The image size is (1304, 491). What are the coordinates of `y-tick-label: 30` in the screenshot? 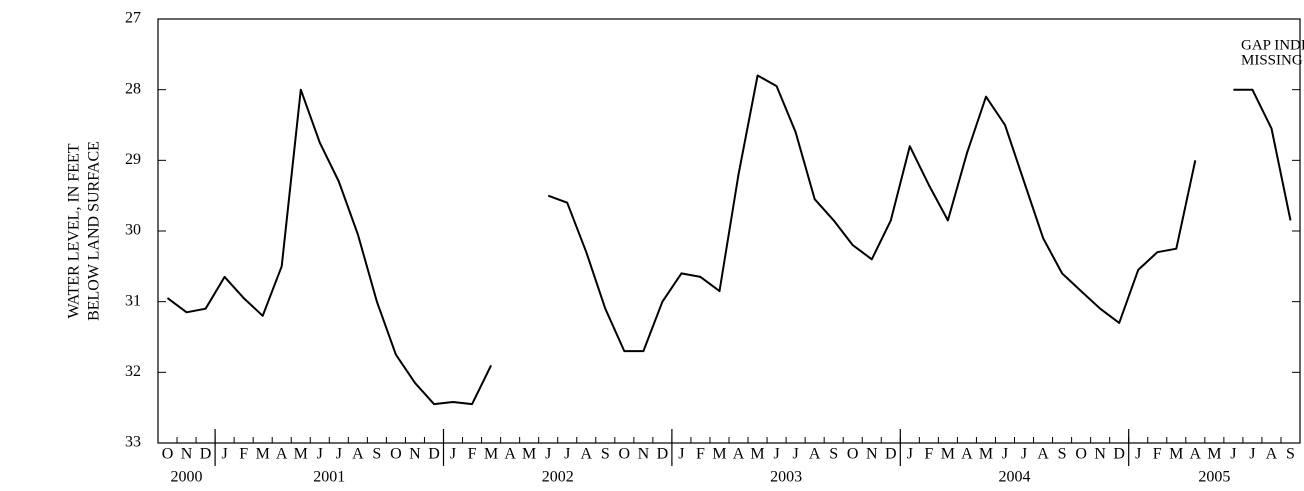 It's located at (133, 230).